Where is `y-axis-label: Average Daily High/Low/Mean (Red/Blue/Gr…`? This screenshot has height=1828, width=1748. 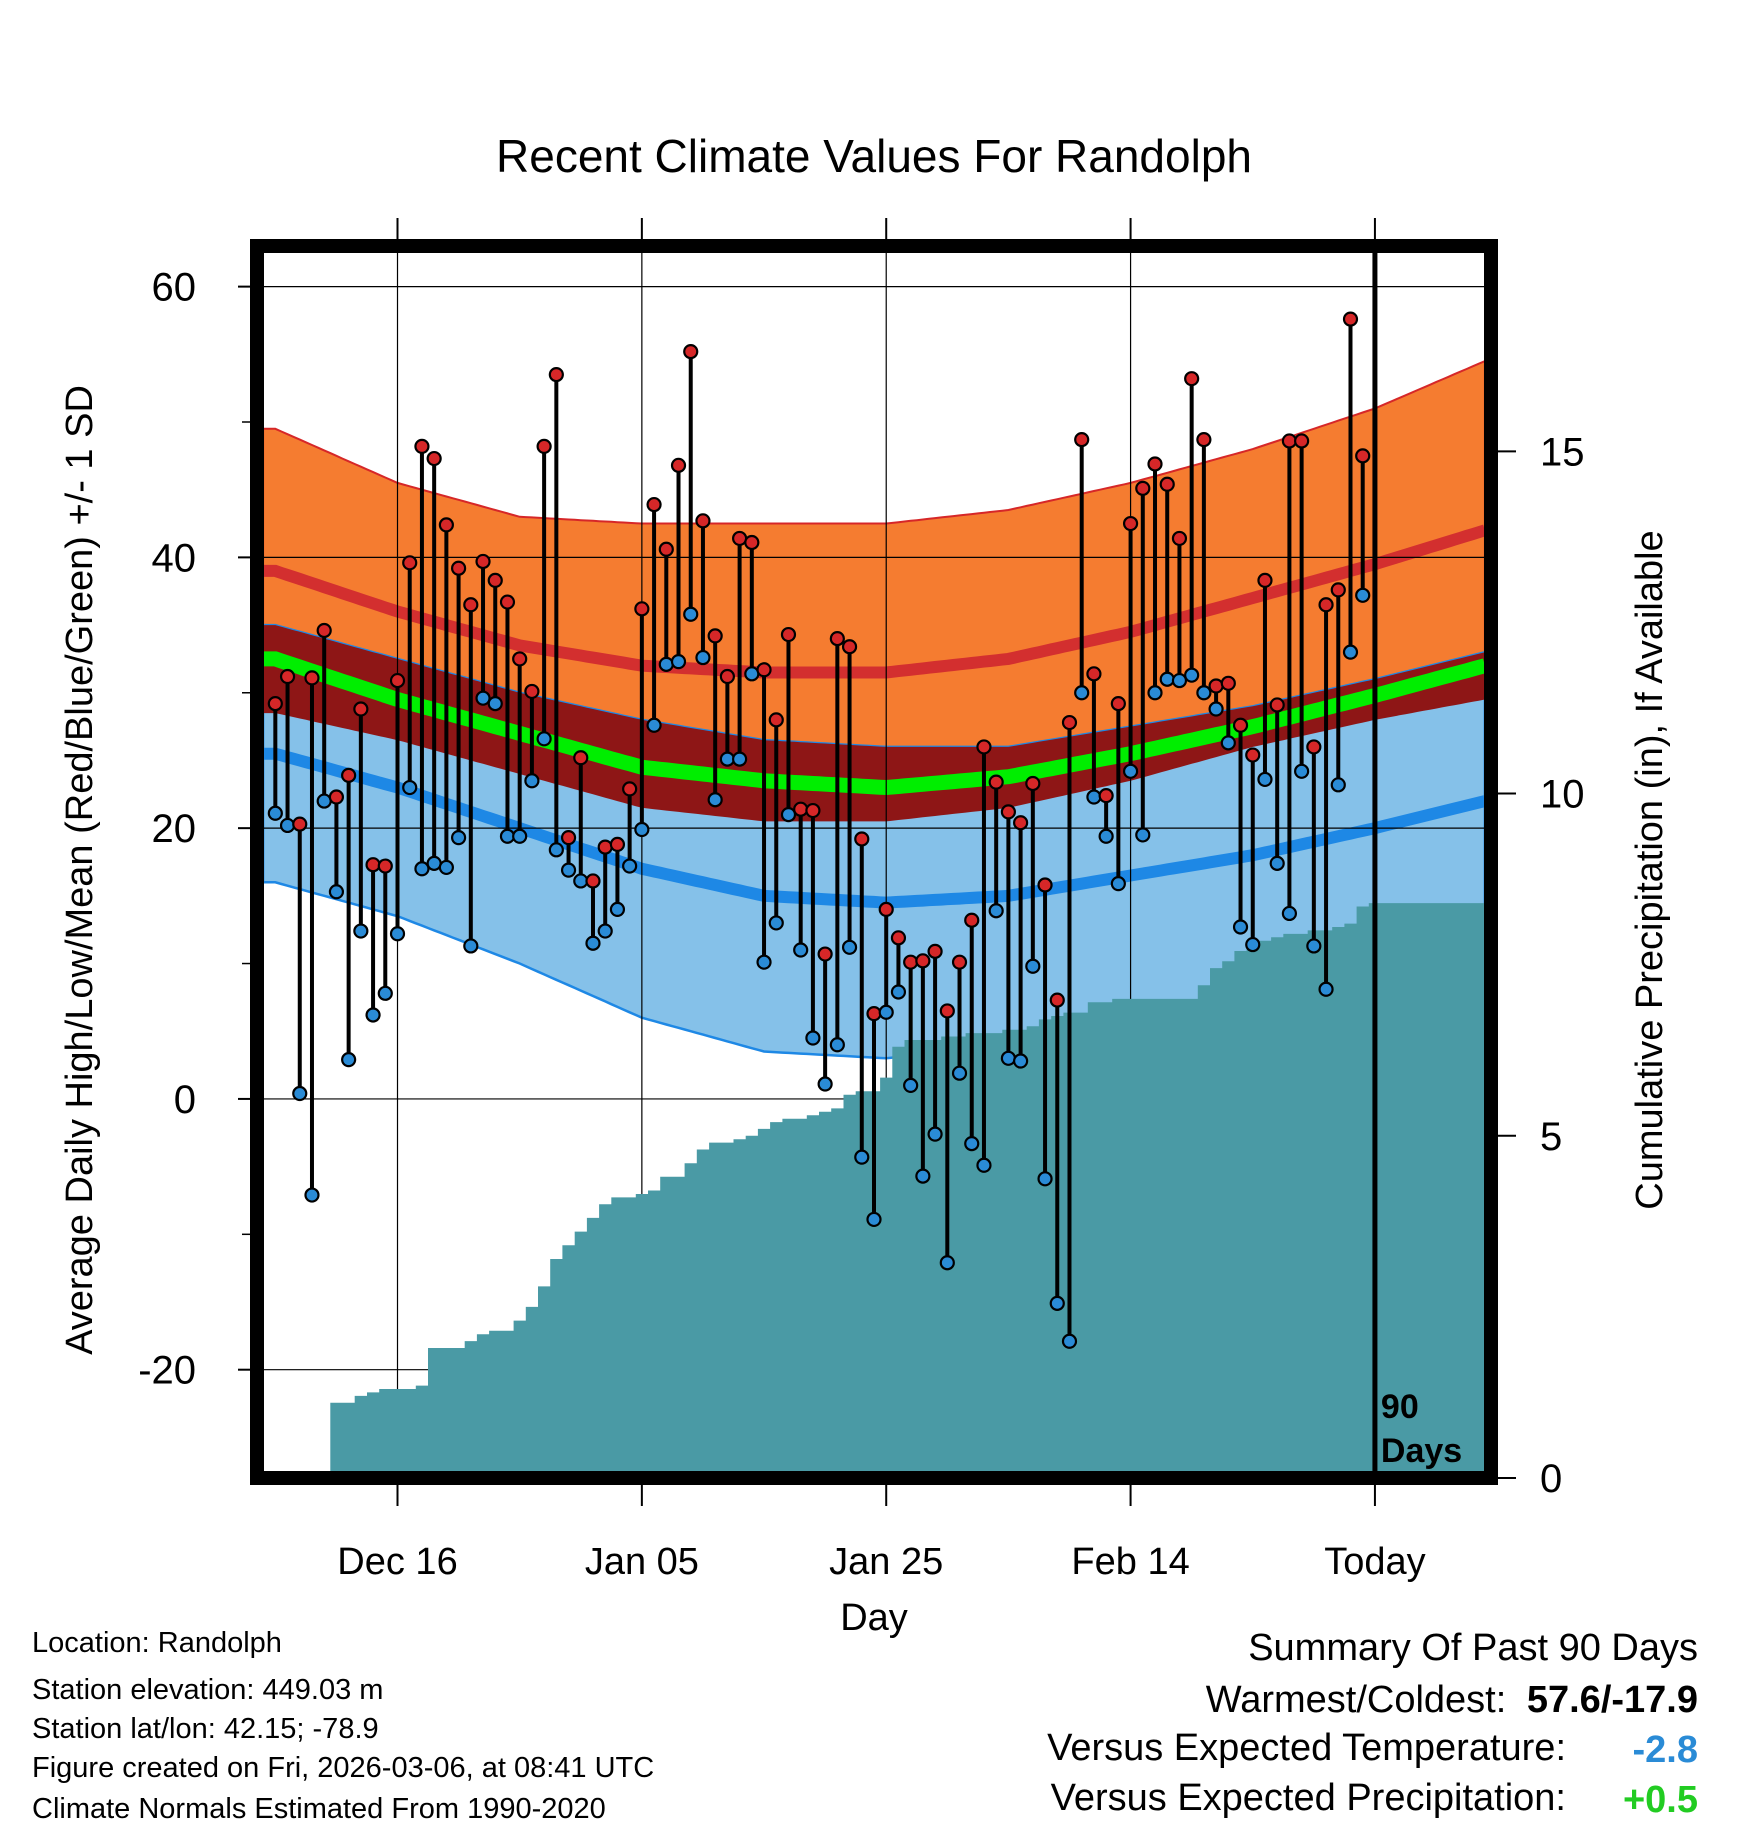
y-axis-label: Average Daily High/Low/Mean (Red/Blue/Gr… is located at coordinates (80, 870).